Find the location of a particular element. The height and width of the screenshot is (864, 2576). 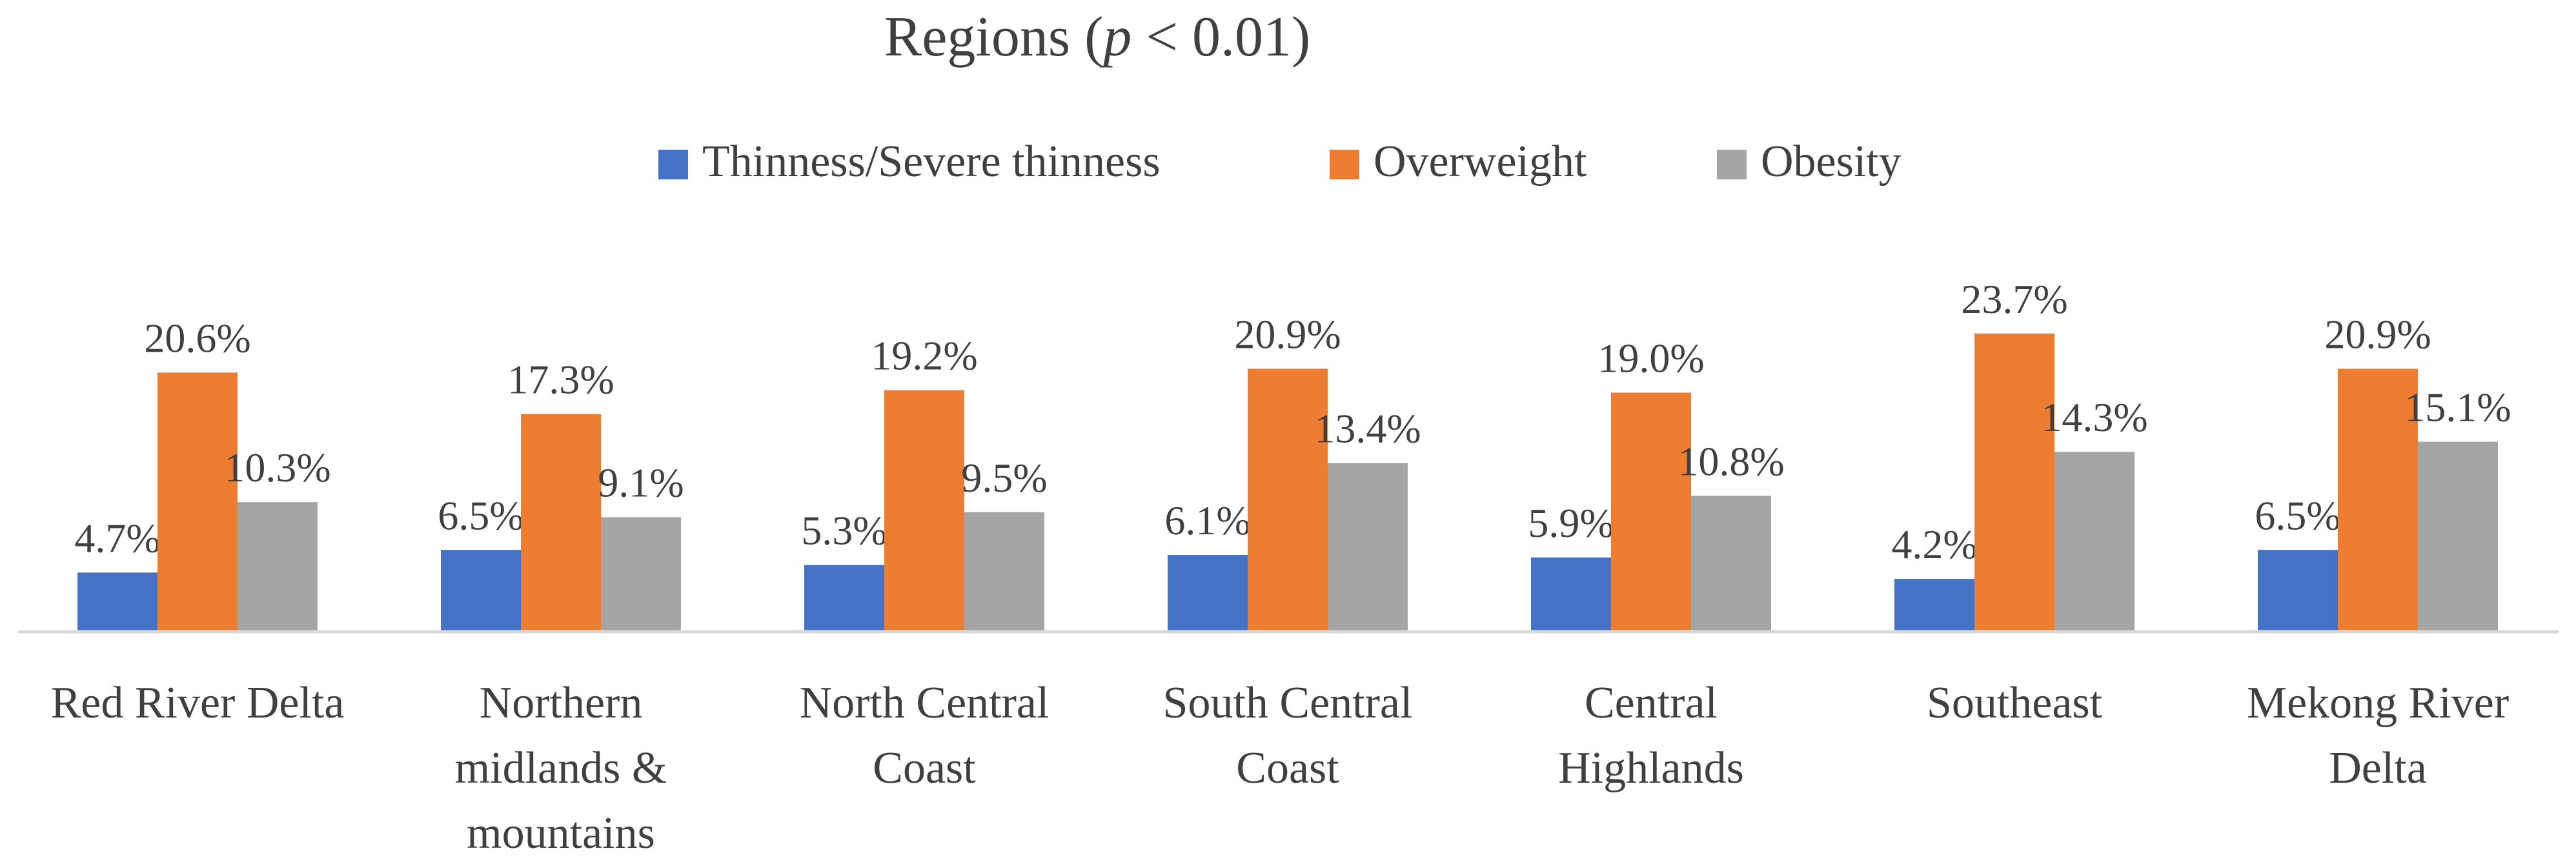

data-label-obesity-5: 10.8% is located at coordinates (1731, 461).